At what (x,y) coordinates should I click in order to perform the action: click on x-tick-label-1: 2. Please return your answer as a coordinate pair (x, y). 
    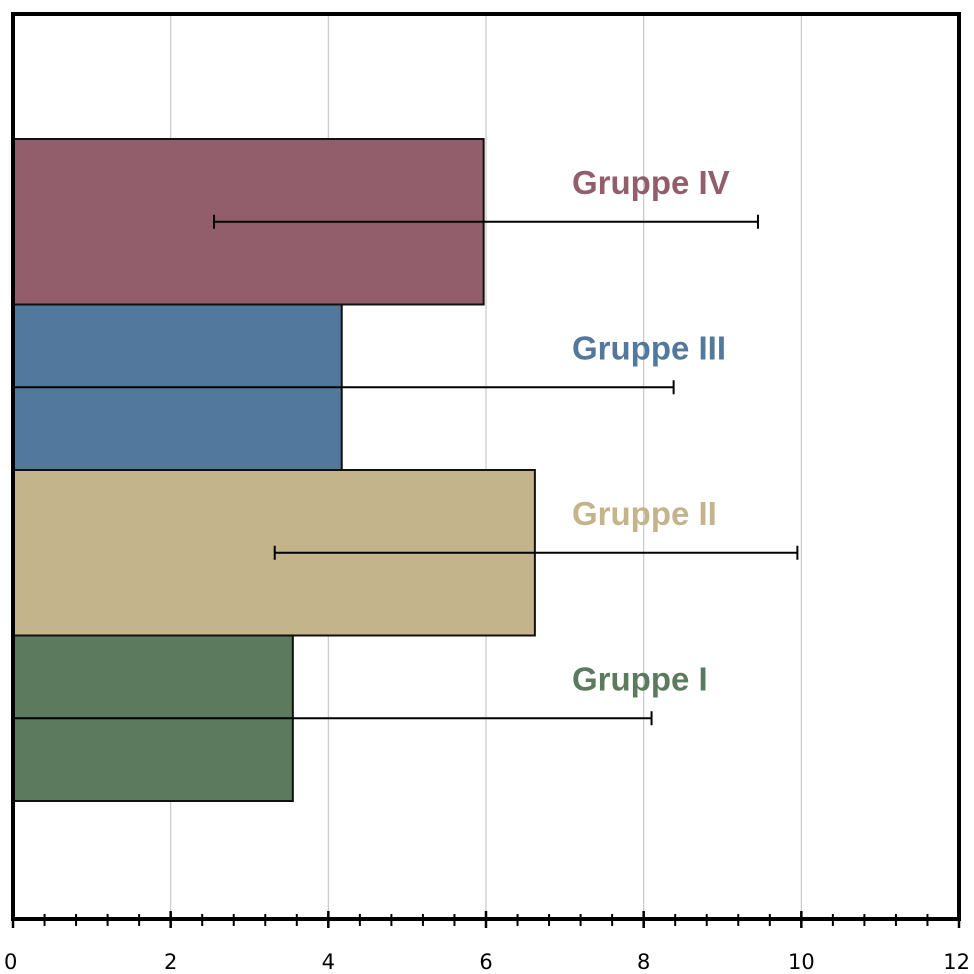
    Looking at the image, I should click on (170, 962).